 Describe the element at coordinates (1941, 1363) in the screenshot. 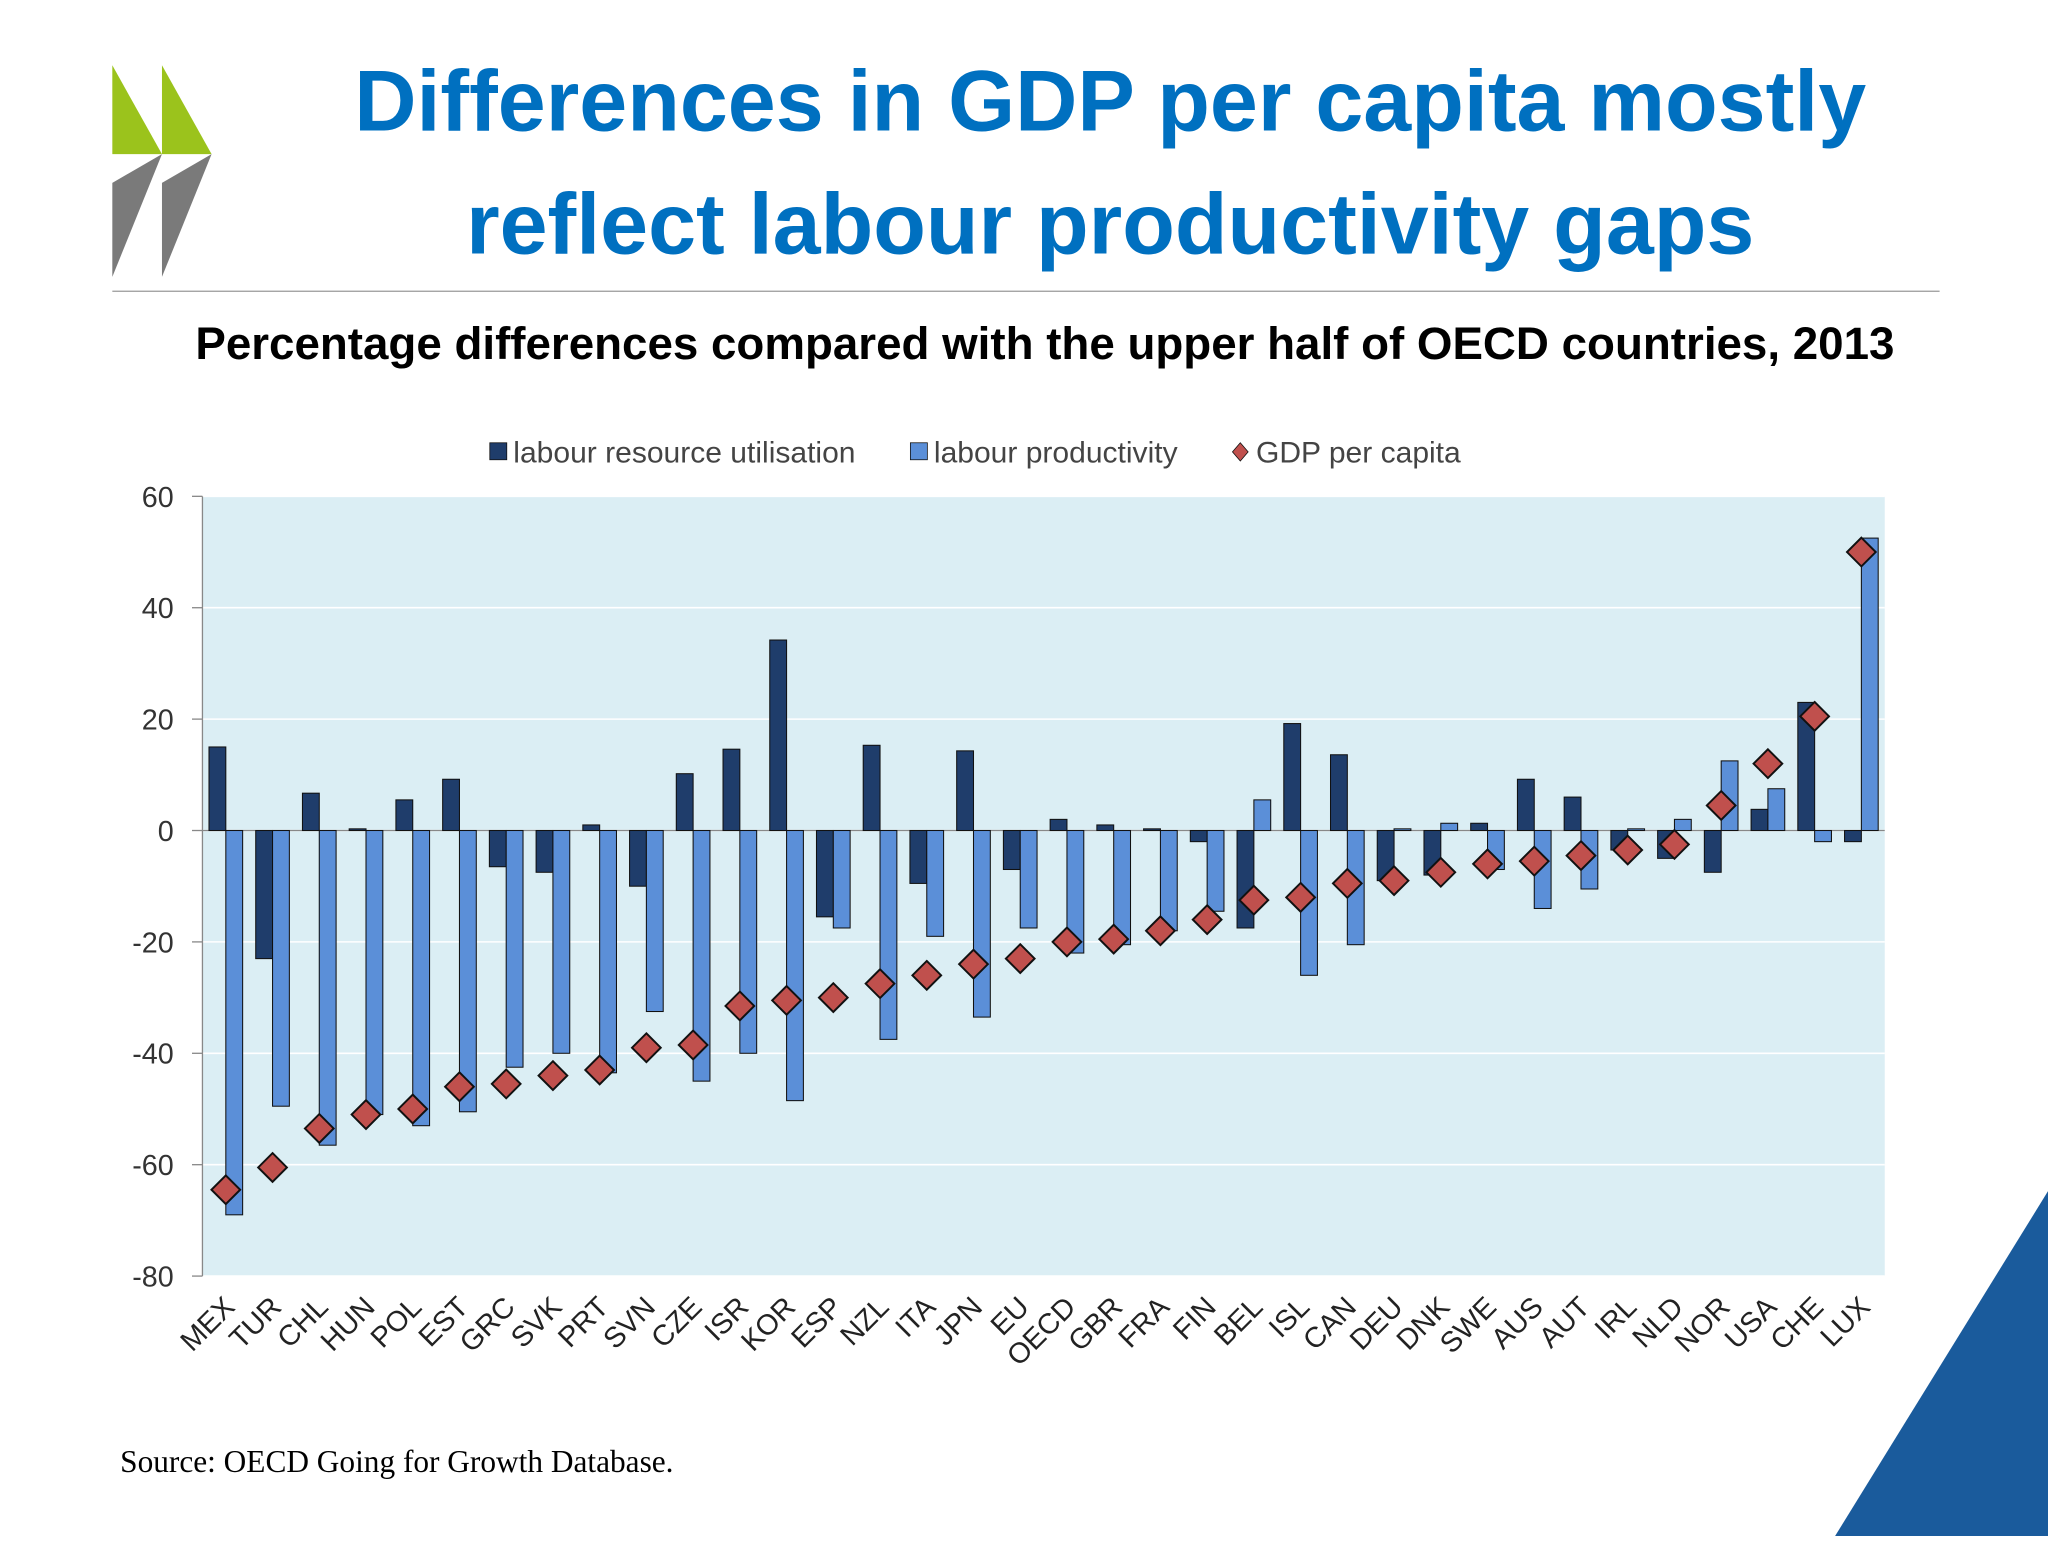

I see `corner-decoration` at that location.